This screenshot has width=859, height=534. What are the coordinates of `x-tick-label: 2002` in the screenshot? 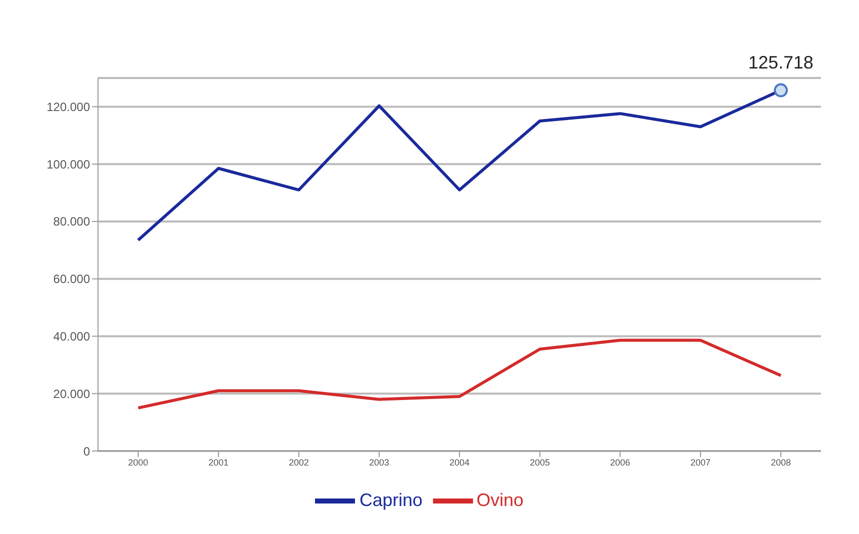 It's located at (298, 462).